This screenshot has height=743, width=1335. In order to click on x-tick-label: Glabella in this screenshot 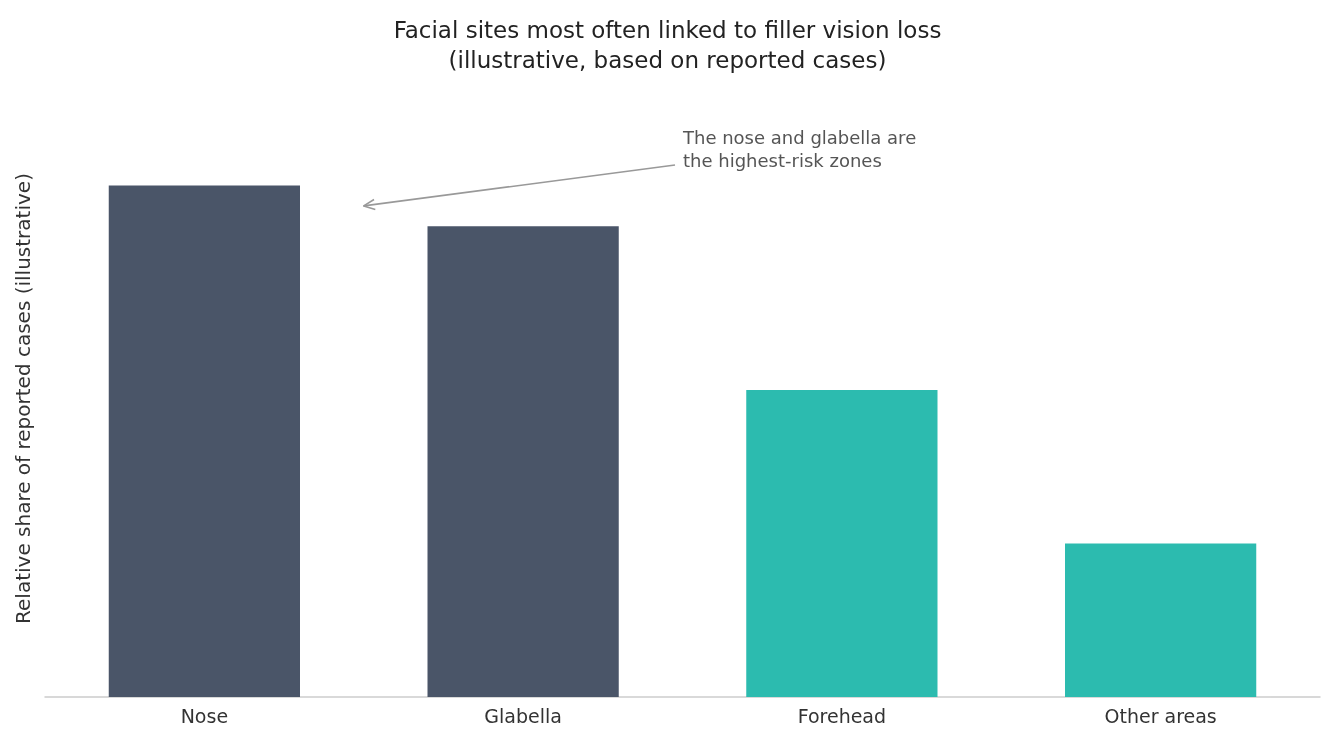, I will do `click(523, 715)`.